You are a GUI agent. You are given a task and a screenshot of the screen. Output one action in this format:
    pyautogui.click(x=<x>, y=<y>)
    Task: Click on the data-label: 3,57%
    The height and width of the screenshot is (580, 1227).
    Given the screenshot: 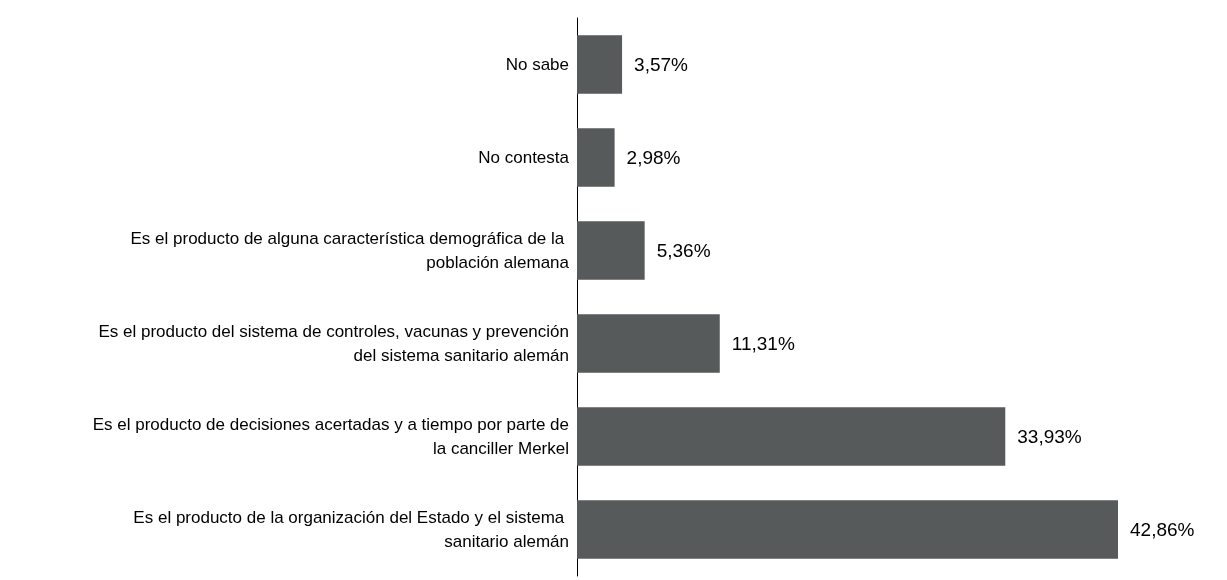 What is the action you would take?
    pyautogui.click(x=661, y=64)
    